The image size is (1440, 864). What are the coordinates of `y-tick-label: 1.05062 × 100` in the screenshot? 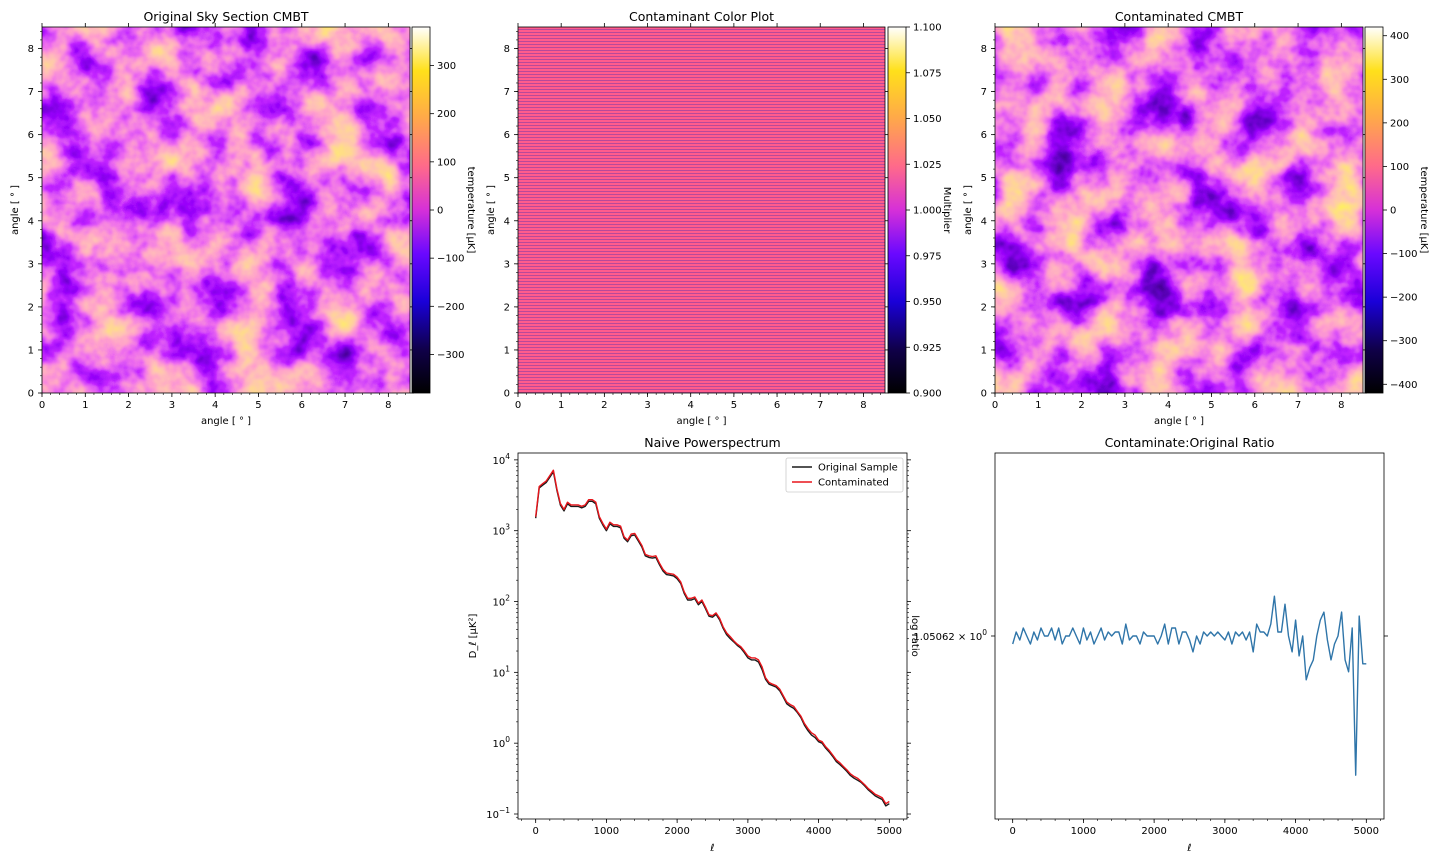 It's located at (950, 635).